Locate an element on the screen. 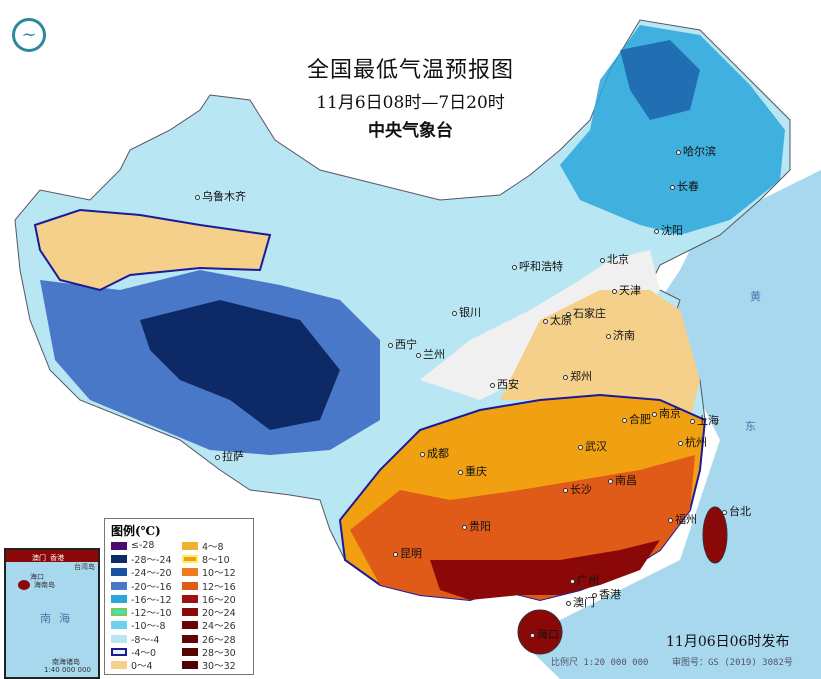 This screenshot has width=821, height=679. legend-label: 10～12 is located at coordinates (219, 574).